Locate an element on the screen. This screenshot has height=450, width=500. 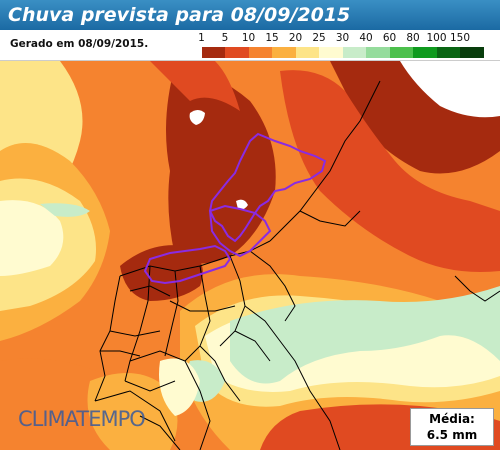
legend-label: 25 is located at coordinates (319, 38).